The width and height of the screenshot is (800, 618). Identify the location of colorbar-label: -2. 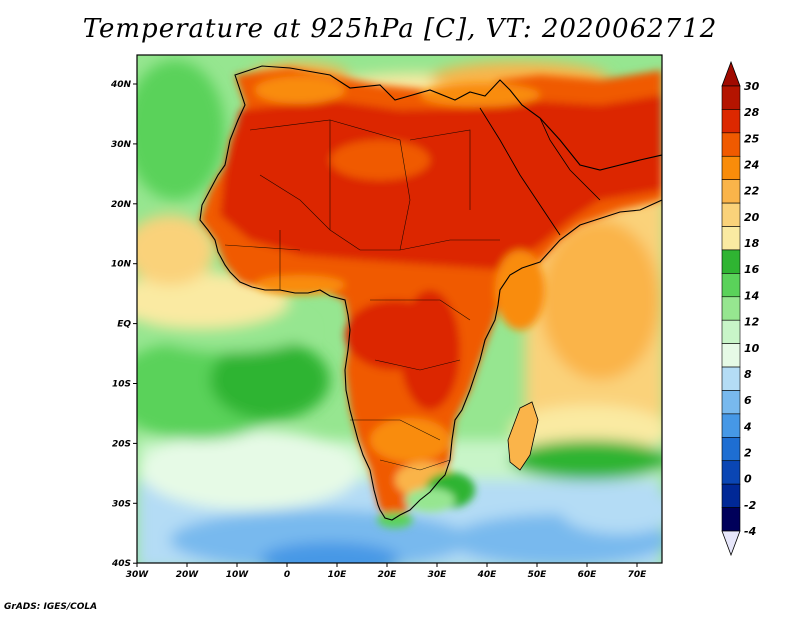
(750, 505).